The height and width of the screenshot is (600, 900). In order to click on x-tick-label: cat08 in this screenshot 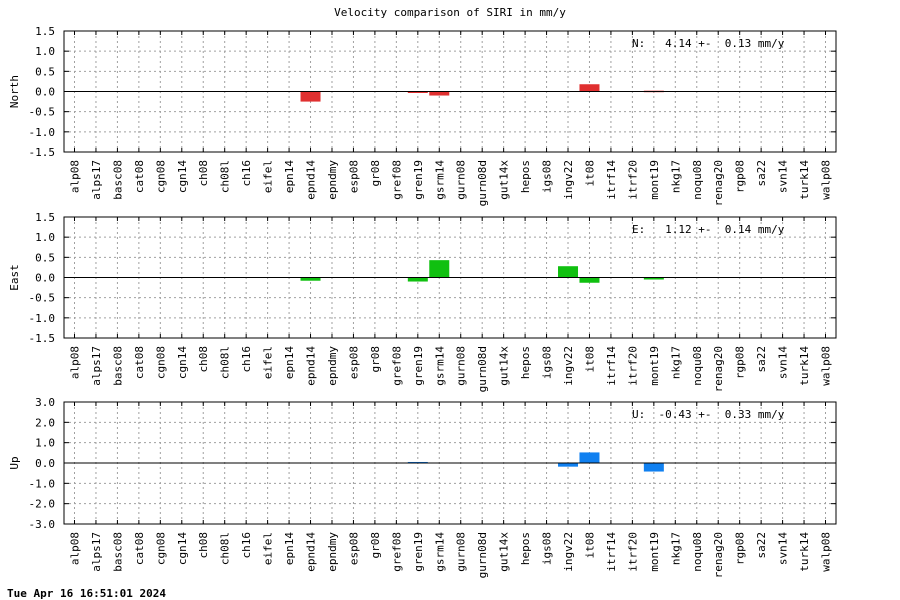, I will do `click(139, 176)`.